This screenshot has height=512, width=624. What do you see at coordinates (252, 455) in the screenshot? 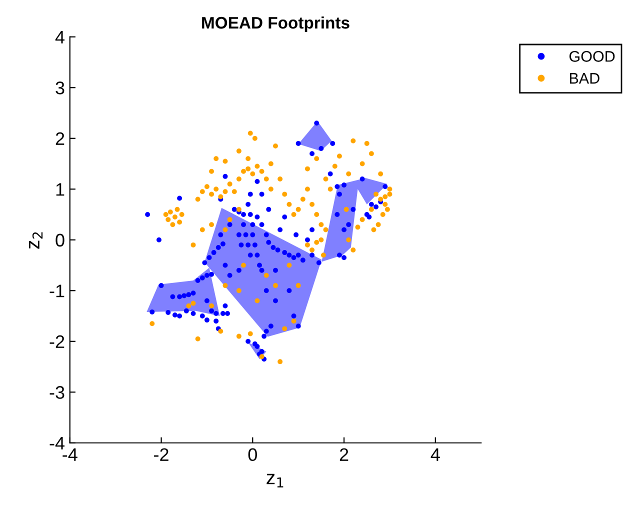
I see `x-tick-label: 0` at bounding box center [252, 455].